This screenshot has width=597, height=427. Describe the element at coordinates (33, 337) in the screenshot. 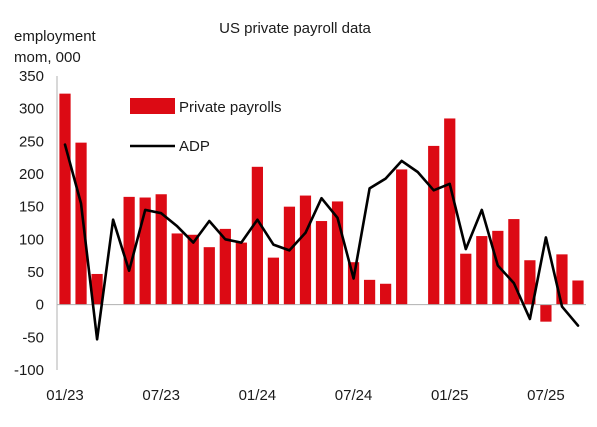

I see `y-tick-label: -50` at that location.